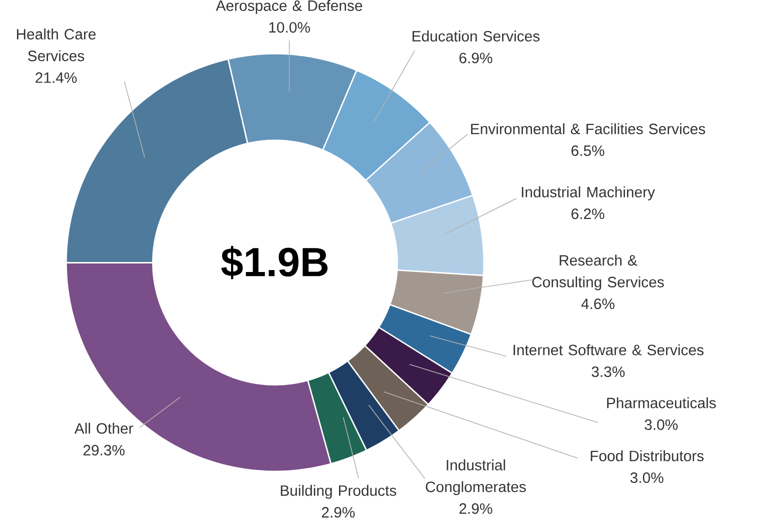 Image resolution: width=763 pixels, height=518 pixels. What do you see at coordinates (475, 58) in the screenshot?
I see `data-label: 6.9%` at bounding box center [475, 58].